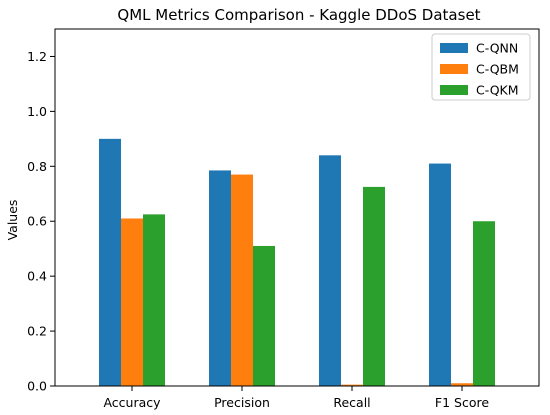  I want to click on legend-swatch-c-qkm, so click(454, 90).